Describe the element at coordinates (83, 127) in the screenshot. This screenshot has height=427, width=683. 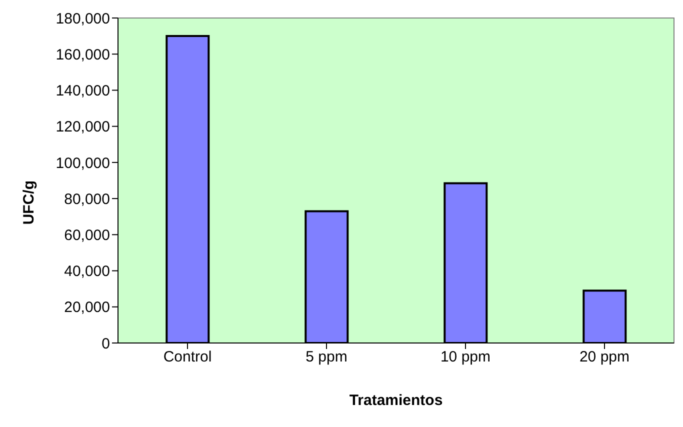
I see `y-tick-label: 120,000` at that location.